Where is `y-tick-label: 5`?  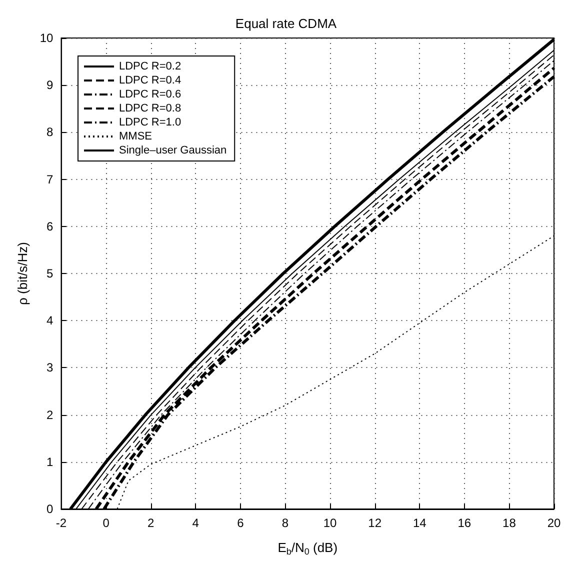 y-tick-label: 5 is located at coordinates (50, 273).